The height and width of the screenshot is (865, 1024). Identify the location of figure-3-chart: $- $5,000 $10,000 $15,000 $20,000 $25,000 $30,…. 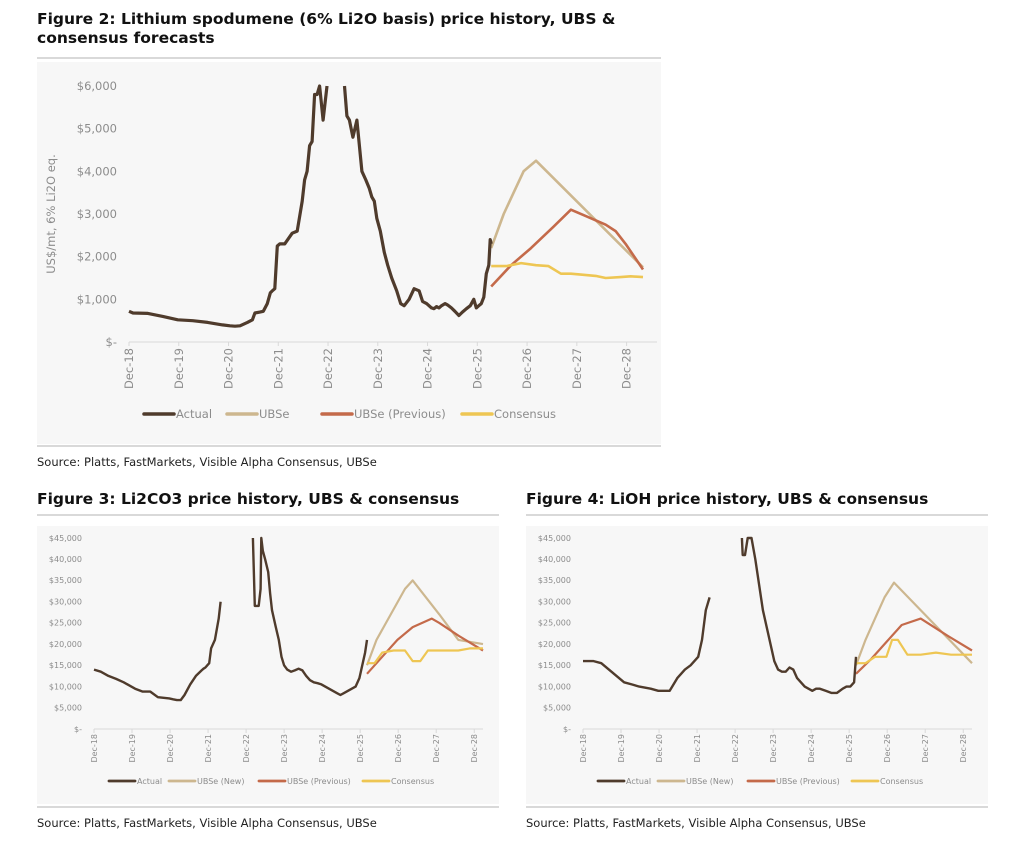
(266, 660).